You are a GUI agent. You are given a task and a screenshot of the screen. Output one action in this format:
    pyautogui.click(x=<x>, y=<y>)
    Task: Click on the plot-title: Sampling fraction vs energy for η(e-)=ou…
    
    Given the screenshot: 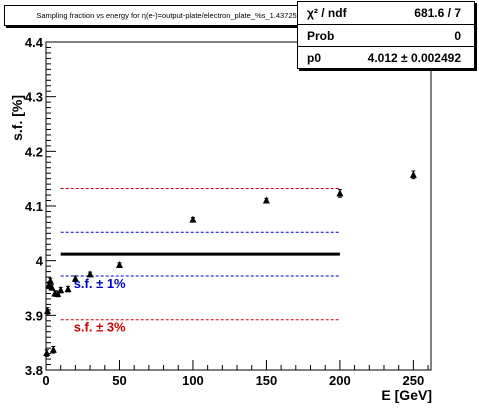 What is the action you would take?
    pyautogui.click(x=174, y=15)
    